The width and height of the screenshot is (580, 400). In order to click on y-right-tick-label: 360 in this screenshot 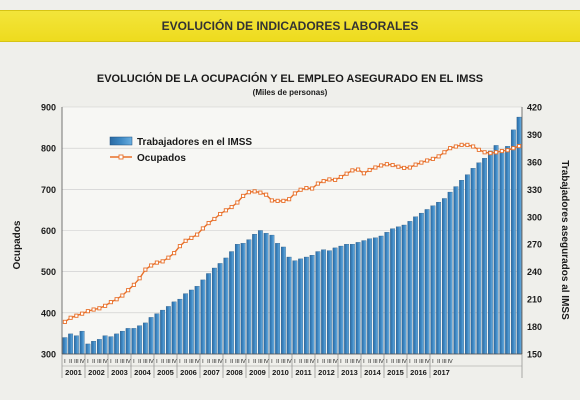, I will do `click(534, 162)`.